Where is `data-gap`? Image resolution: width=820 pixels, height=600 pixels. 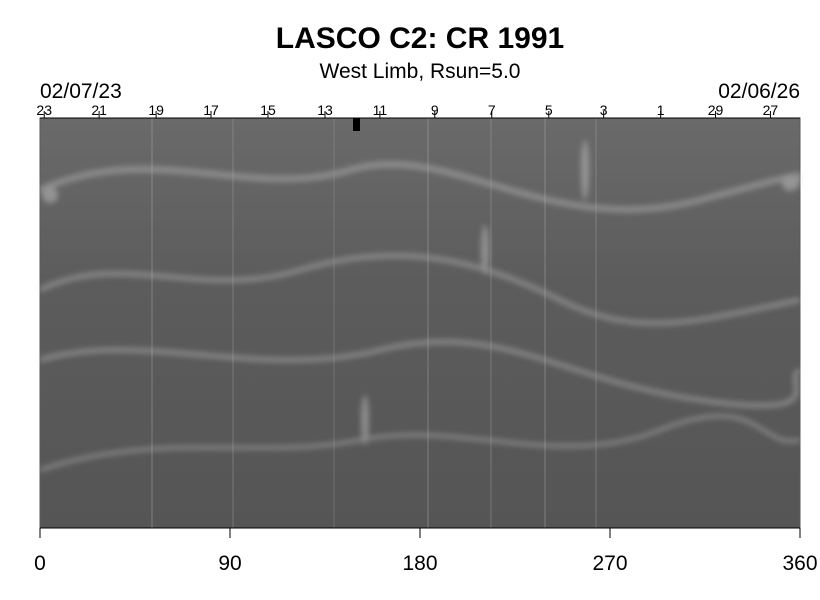 data-gap is located at coordinates (356, 124).